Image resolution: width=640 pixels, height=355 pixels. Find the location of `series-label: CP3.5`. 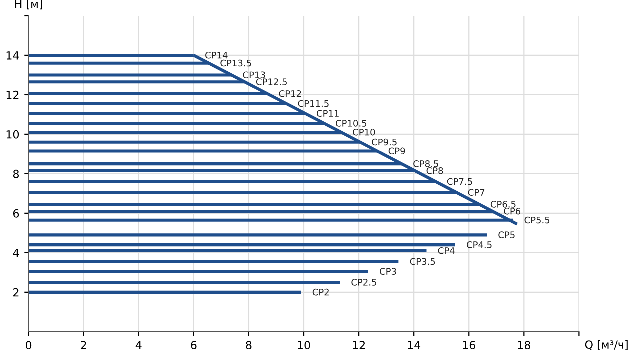

series-label: CP3.5 is located at coordinates (423, 262).